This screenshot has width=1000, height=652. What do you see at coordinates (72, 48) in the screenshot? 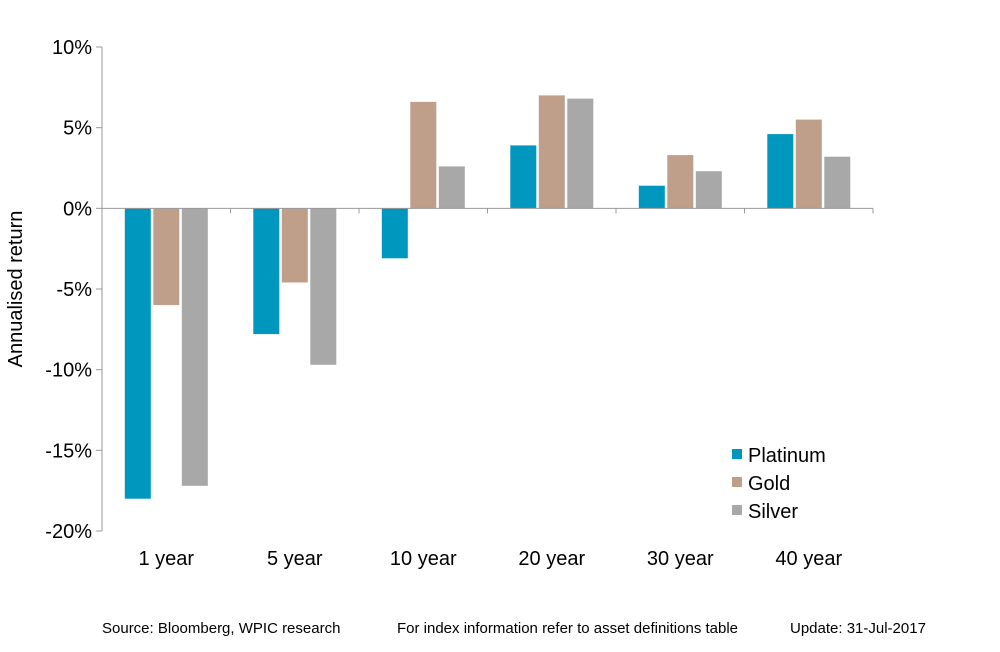
I see `y-tick-label: 10%` at bounding box center [72, 48].